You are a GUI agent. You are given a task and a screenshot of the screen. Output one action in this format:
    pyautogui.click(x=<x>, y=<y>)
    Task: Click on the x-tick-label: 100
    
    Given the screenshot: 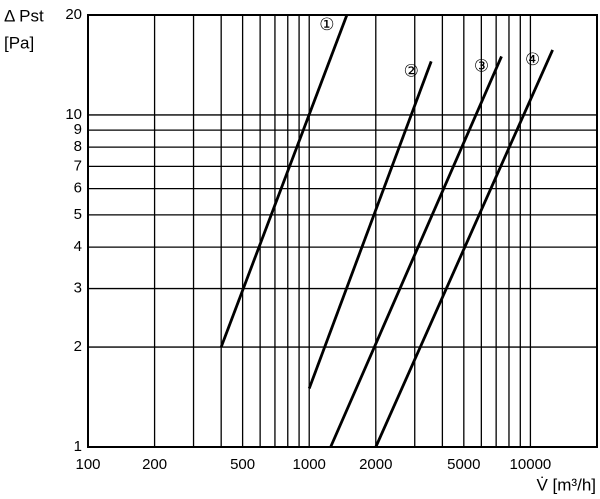 What is the action you would take?
    pyautogui.click(x=87, y=464)
    